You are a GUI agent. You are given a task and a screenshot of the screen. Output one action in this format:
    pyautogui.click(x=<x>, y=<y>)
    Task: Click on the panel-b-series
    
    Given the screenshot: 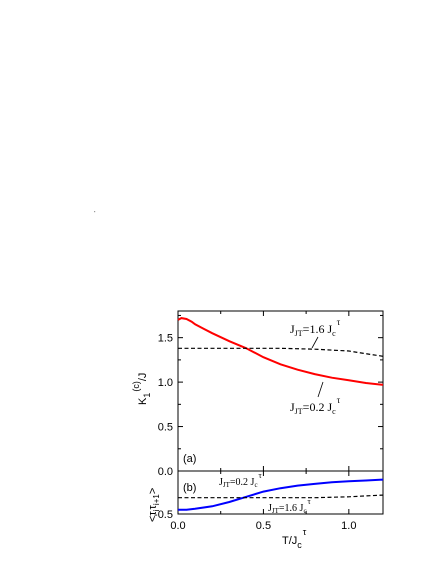 What is the action you would take?
    pyautogui.click(x=281, y=494)
    